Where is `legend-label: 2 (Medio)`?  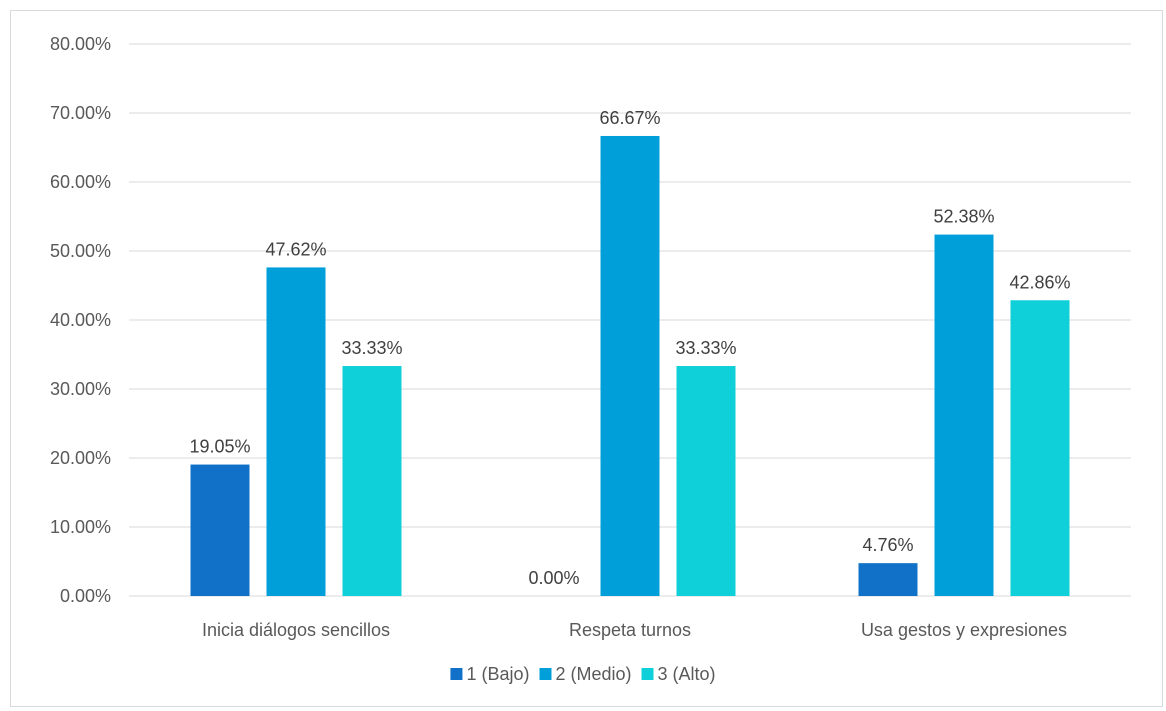
legend-label: 2 (Medio) is located at coordinates (593, 674).